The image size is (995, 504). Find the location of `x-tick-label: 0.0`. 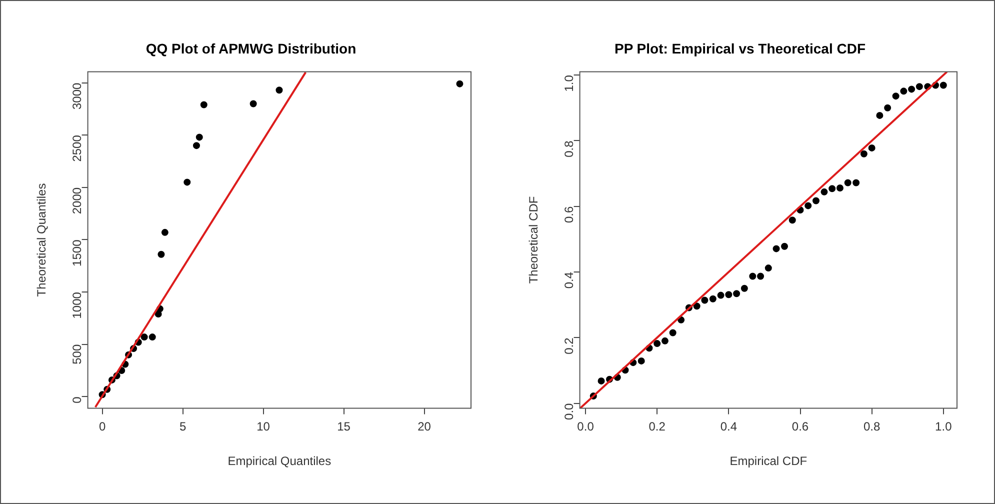

x-tick-label: 0.0 is located at coordinates (585, 427).